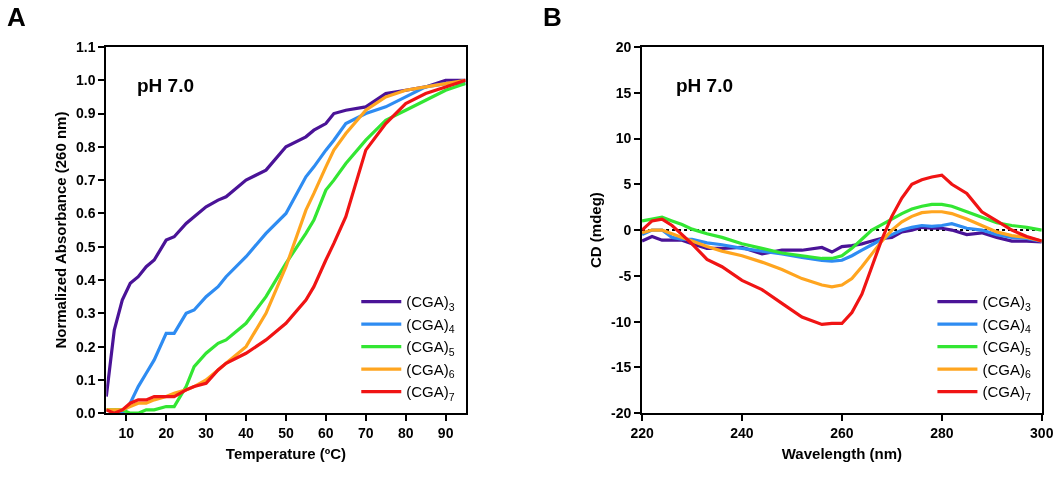 Image resolution: width=1063 pixels, height=489 pixels. I want to click on x-tick-label: 20, so click(166, 433).